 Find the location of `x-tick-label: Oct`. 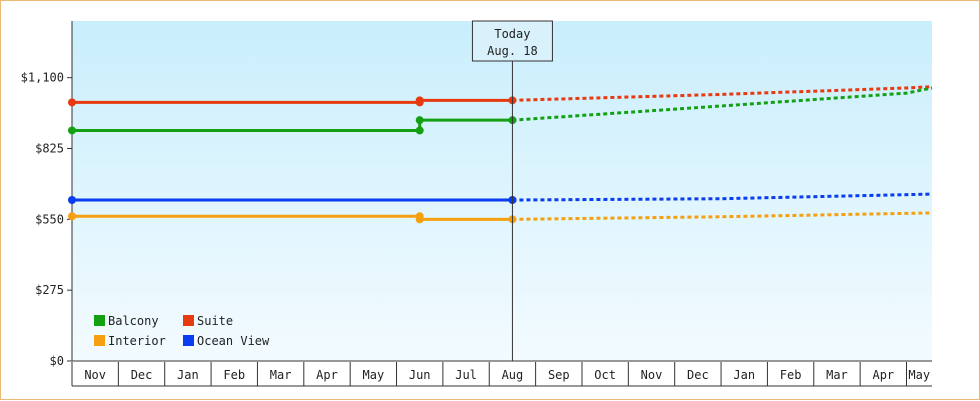

x-tick-label: Oct is located at coordinates (605, 375).